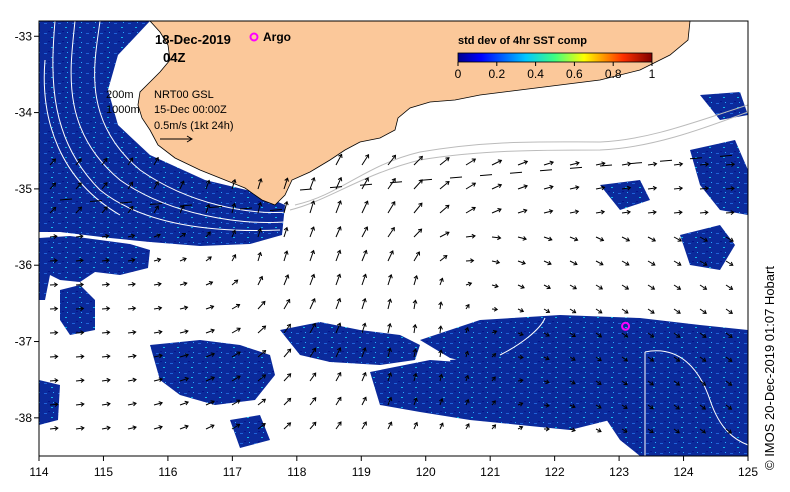  Describe the element at coordinates (190, 110) in the screenshot. I see `current-date: 15-Dec 00:00Z` at that location.